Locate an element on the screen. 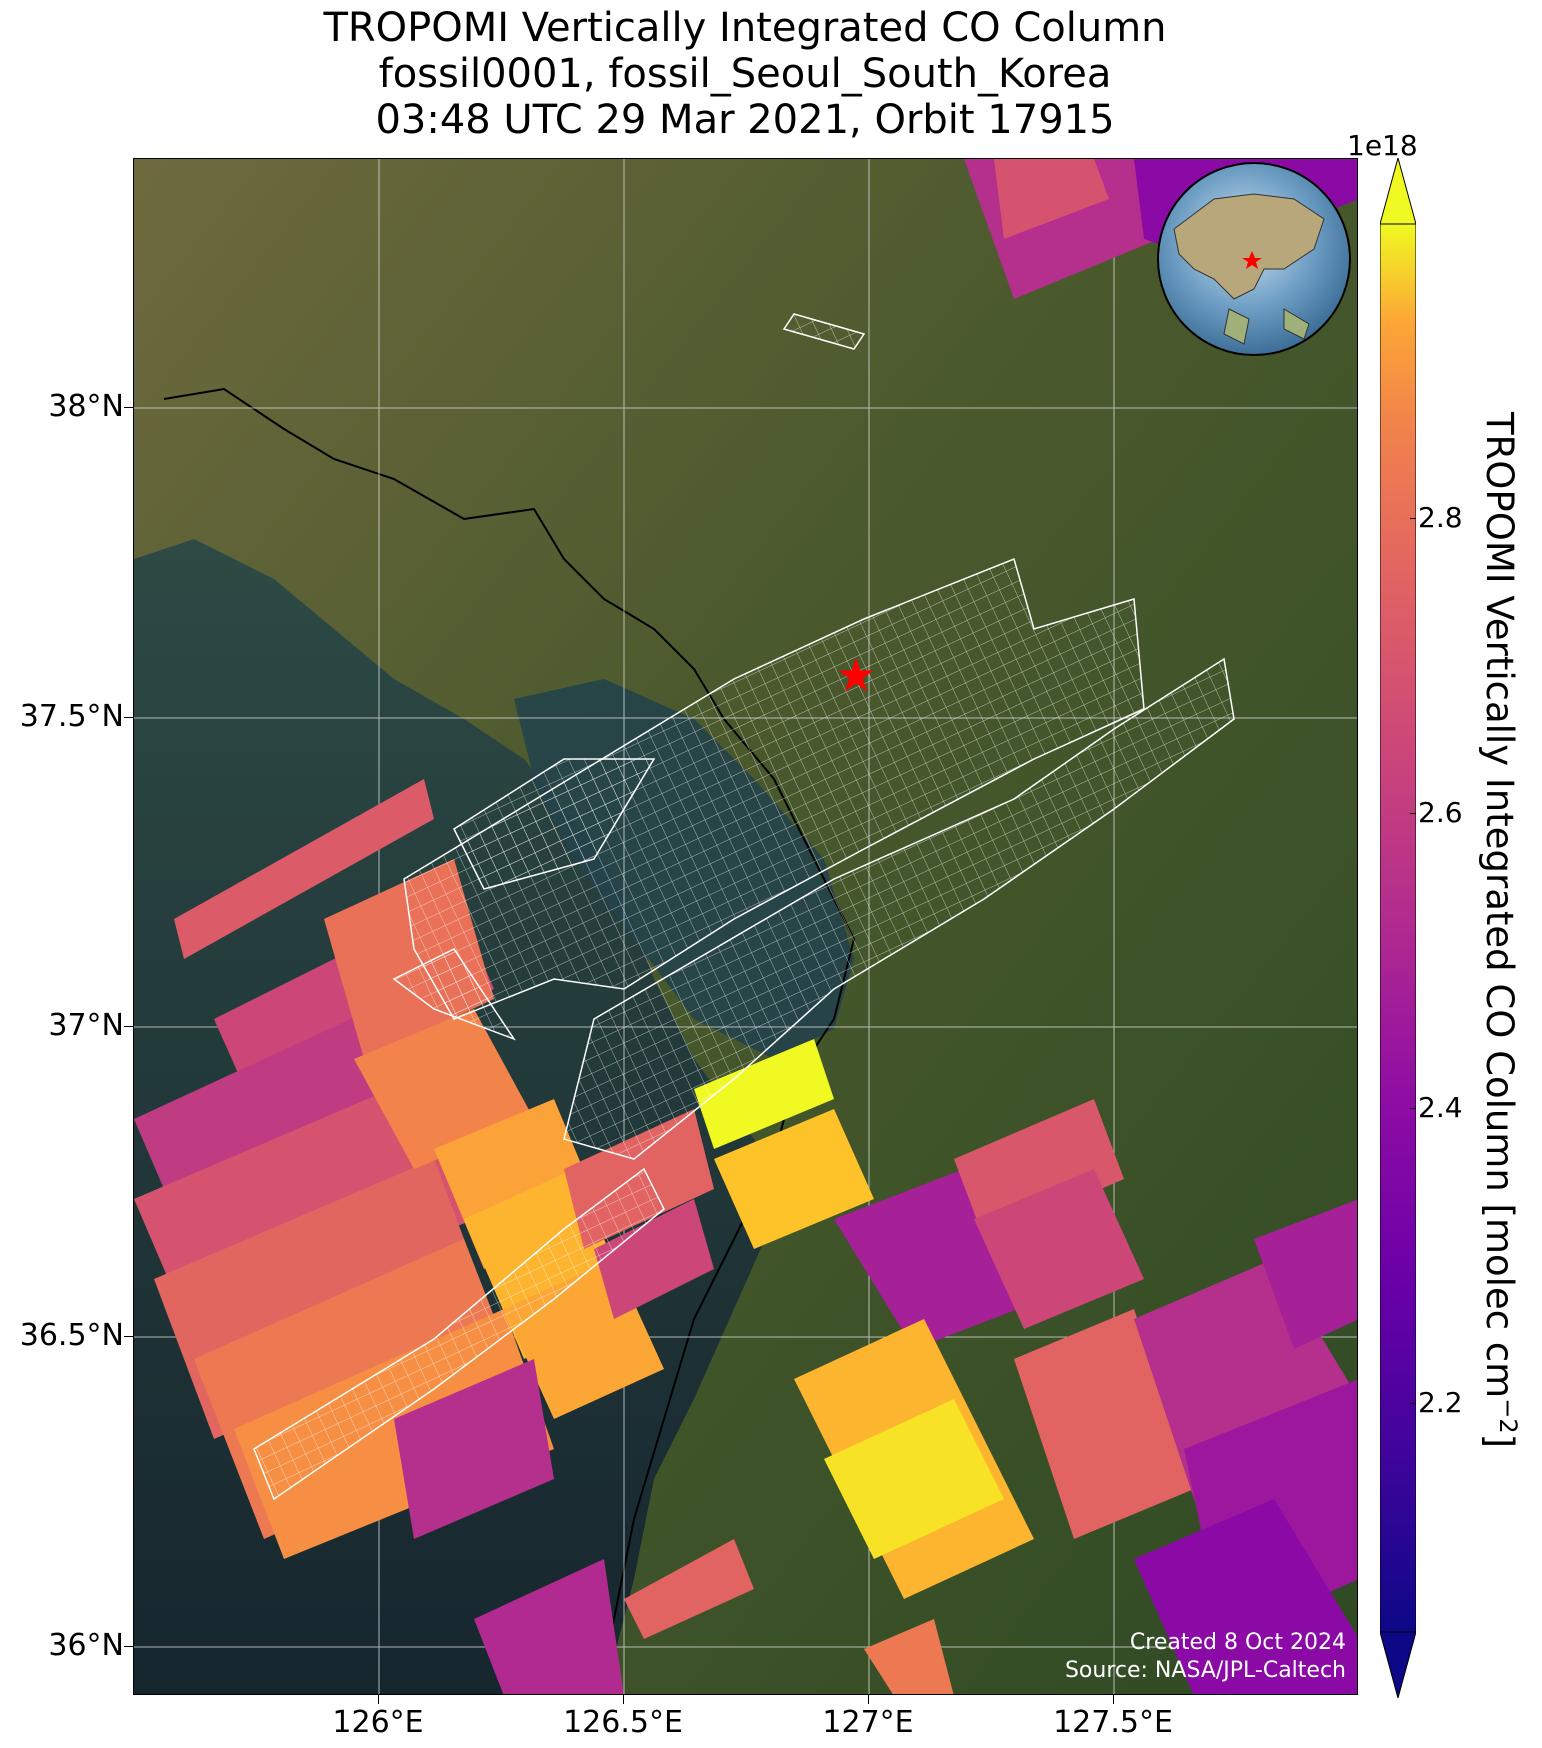 The image size is (1542, 1748). globe-star-marker is located at coordinates (1252, 260).